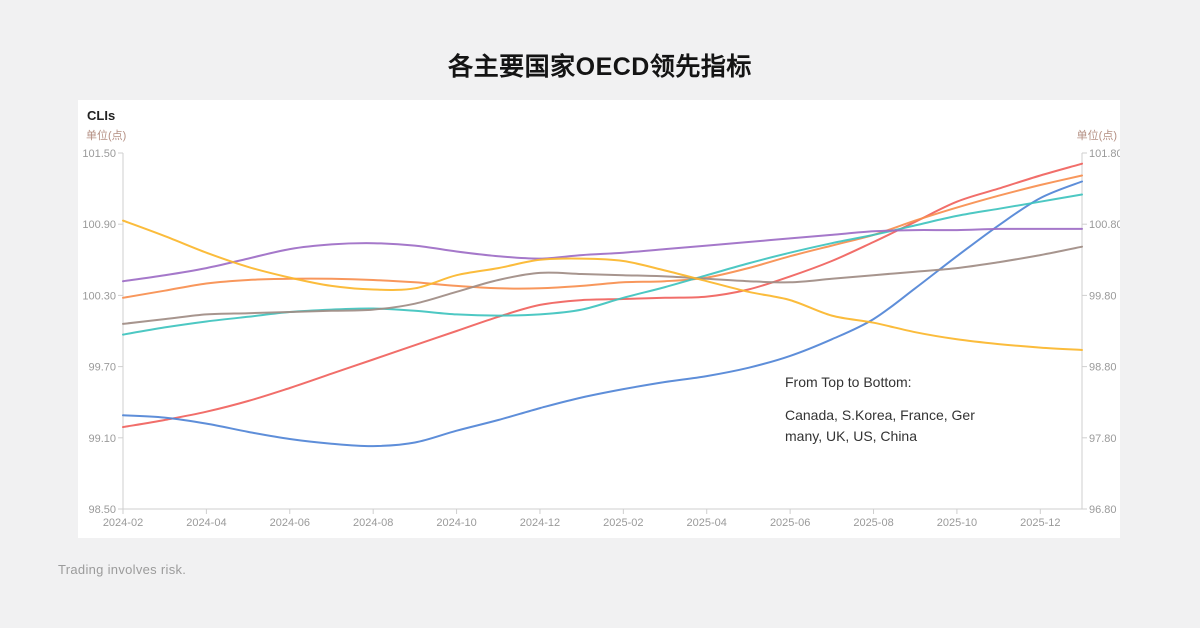 The height and width of the screenshot is (628, 1200). Describe the element at coordinates (102, 439) in the screenshot. I see `left-axis-tick-label: 99.10` at that location.